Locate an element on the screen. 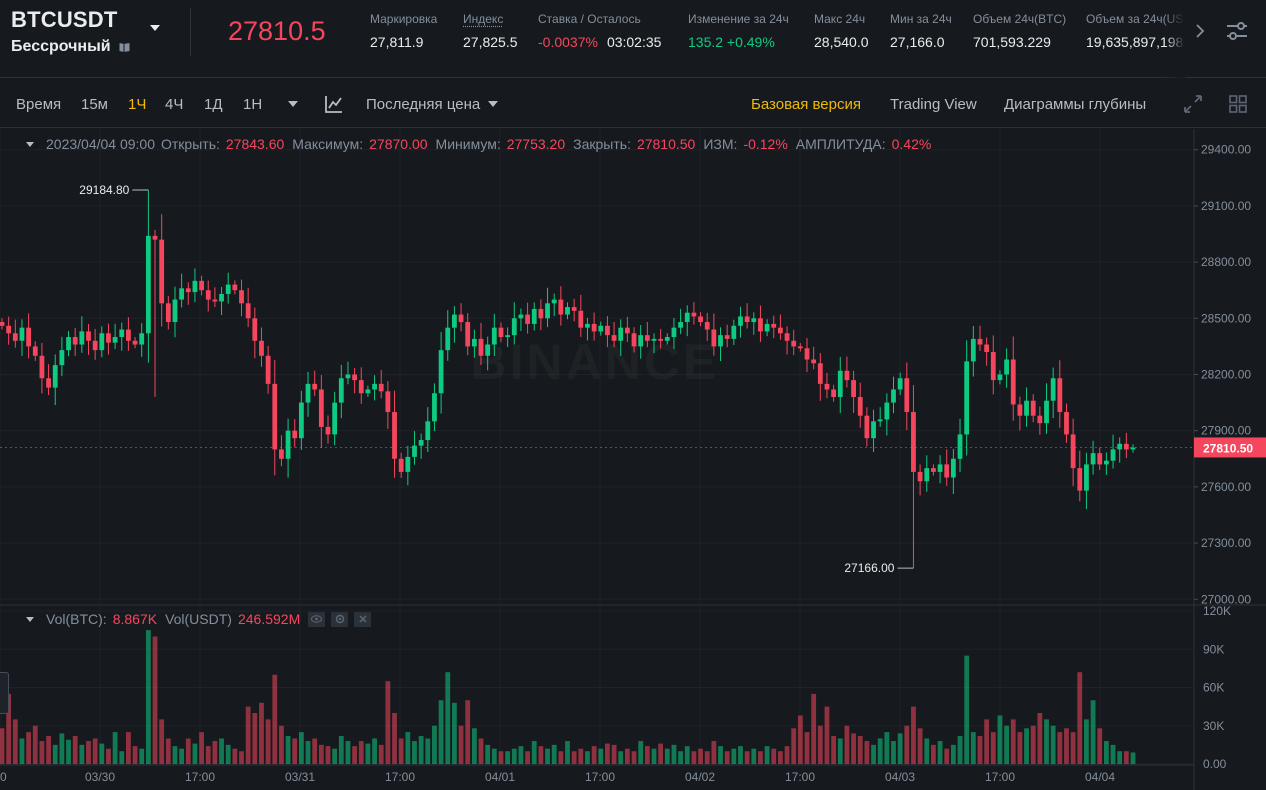  view-tradingview: Trading View is located at coordinates (933, 104).